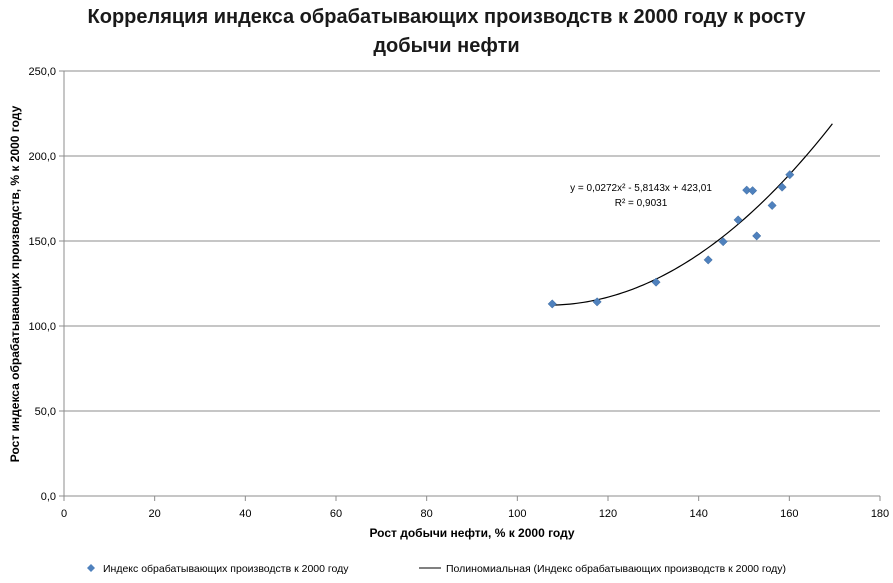 The height and width of the screenshot is (583, 893). Describe the element at coordinates (471, 533) in the screenshot. I see `x-axis-title: Рост добычи нефти, % к 2000 году` at that location.